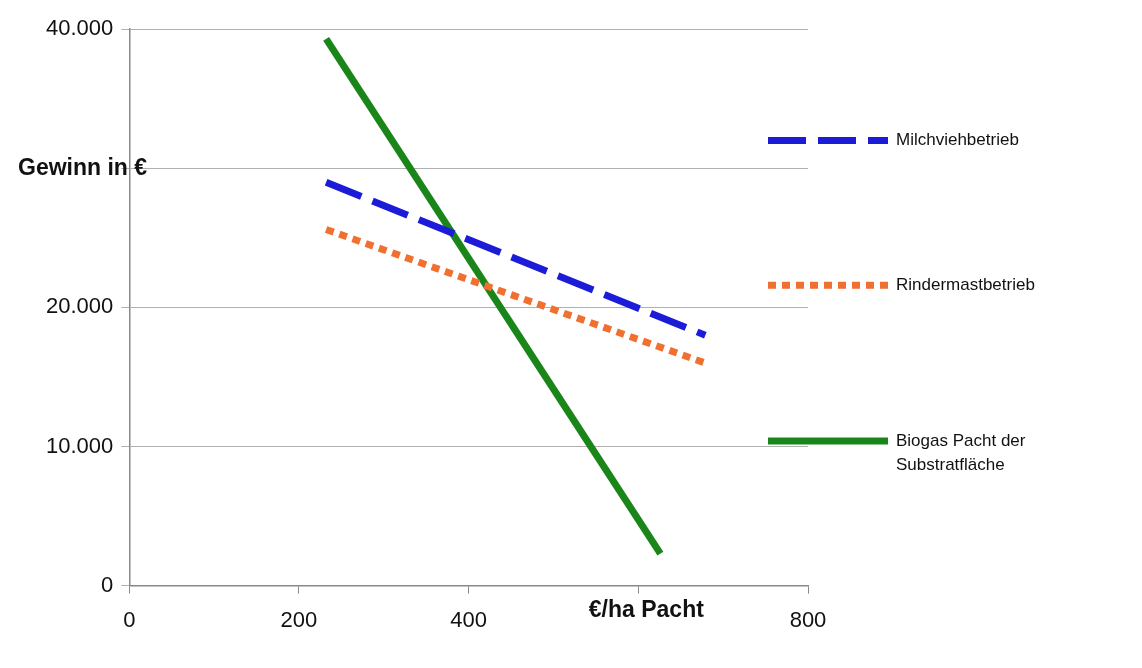  What do you see at coordinates (961, 452) in the screenshot?
I see `text: Biogas Pacht der Substratfläche` at bounding box center [961, 452].